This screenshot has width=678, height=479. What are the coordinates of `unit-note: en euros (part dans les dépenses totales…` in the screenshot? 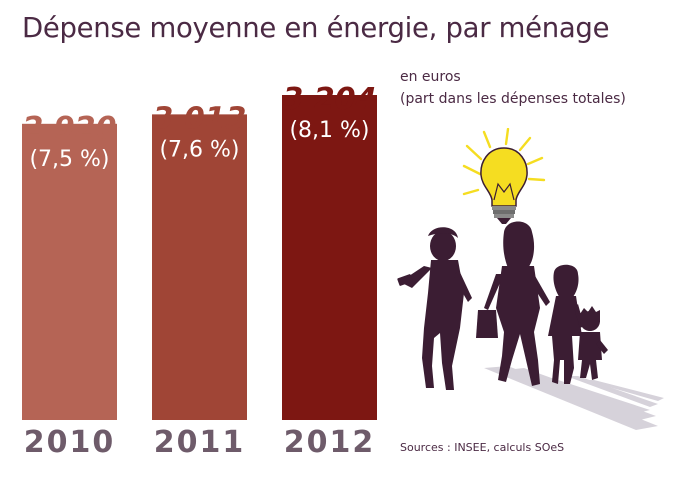 It's located at (513, 88).